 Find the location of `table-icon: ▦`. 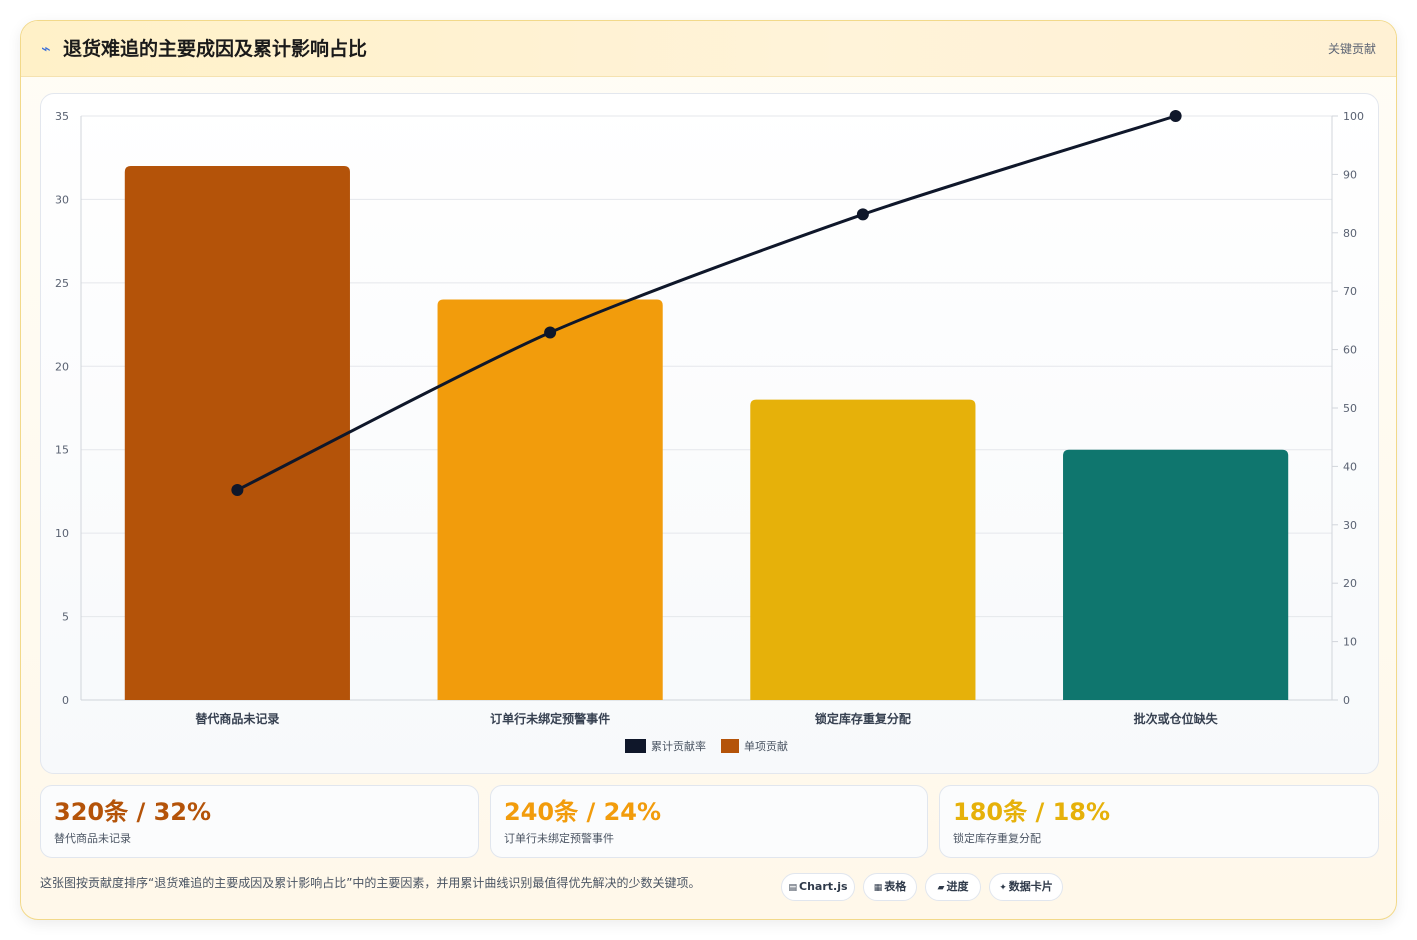

table-icon: ▦ is located at coordinates (878, 888).